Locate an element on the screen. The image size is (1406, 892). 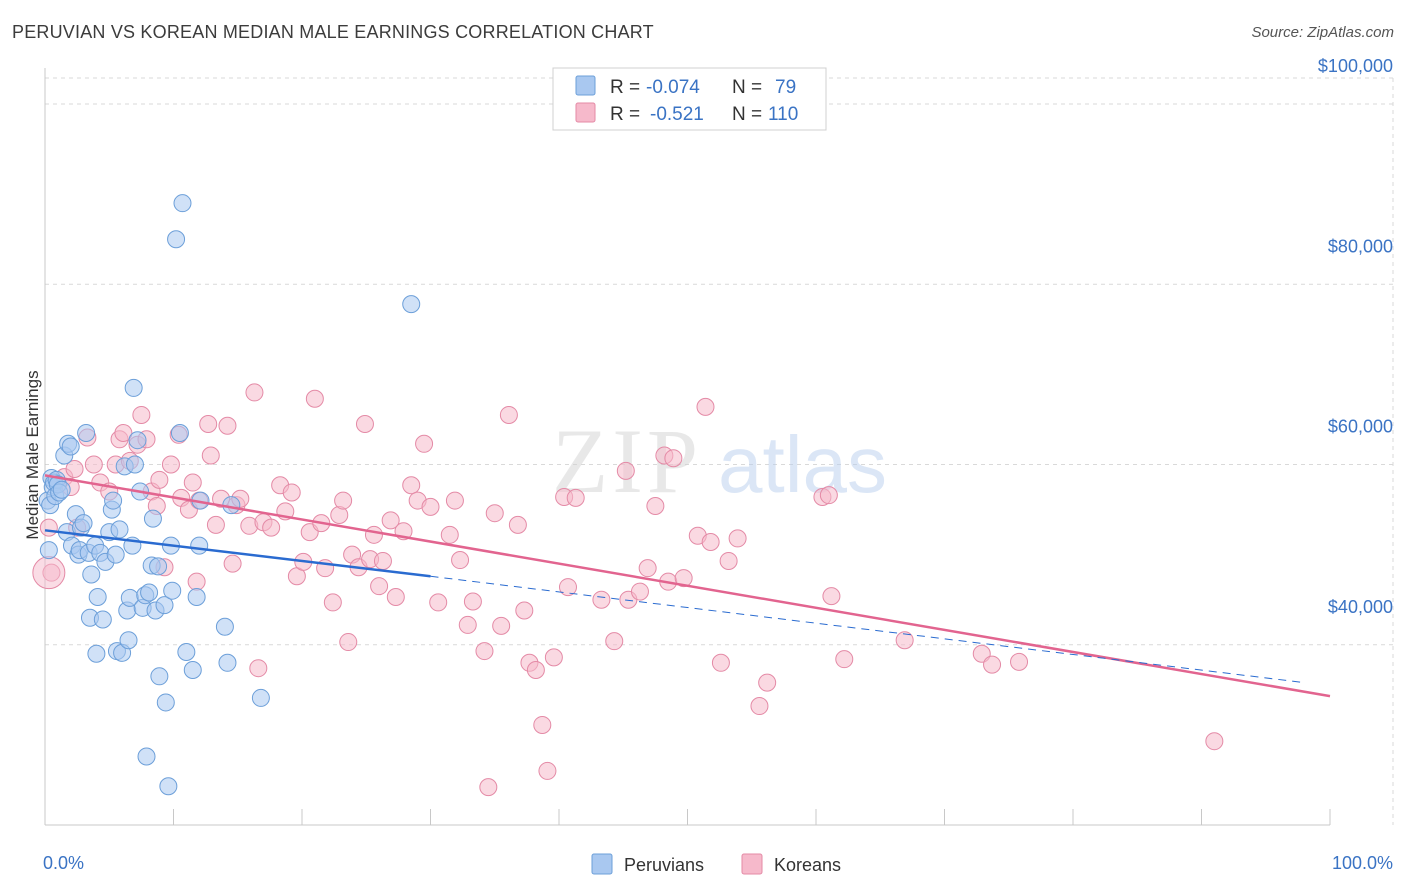
x-axis-ticks is located at coordinates (687, 817).